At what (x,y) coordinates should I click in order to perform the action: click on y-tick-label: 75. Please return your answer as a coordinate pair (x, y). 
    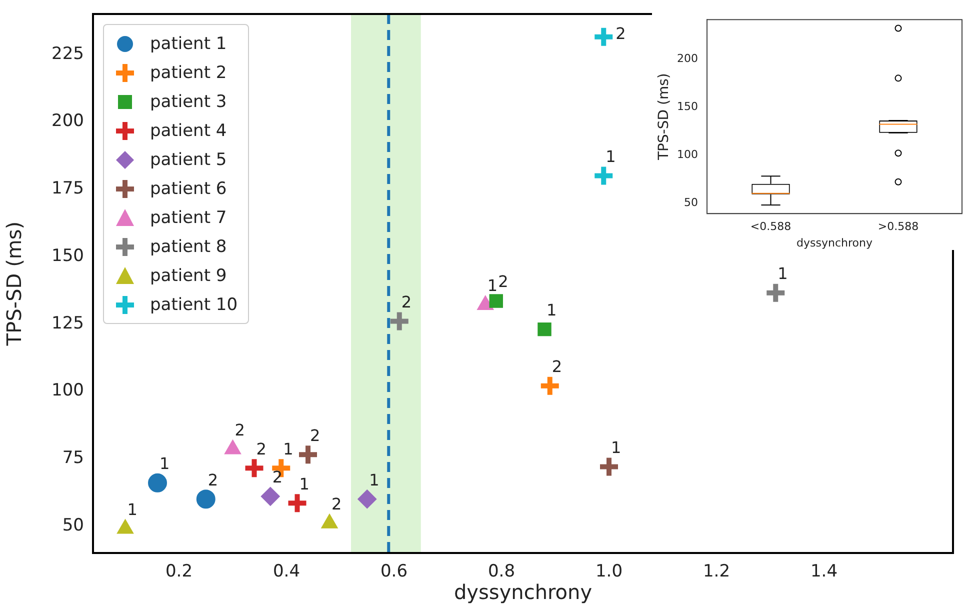
    Looking at the image, I should click on (73, 458).